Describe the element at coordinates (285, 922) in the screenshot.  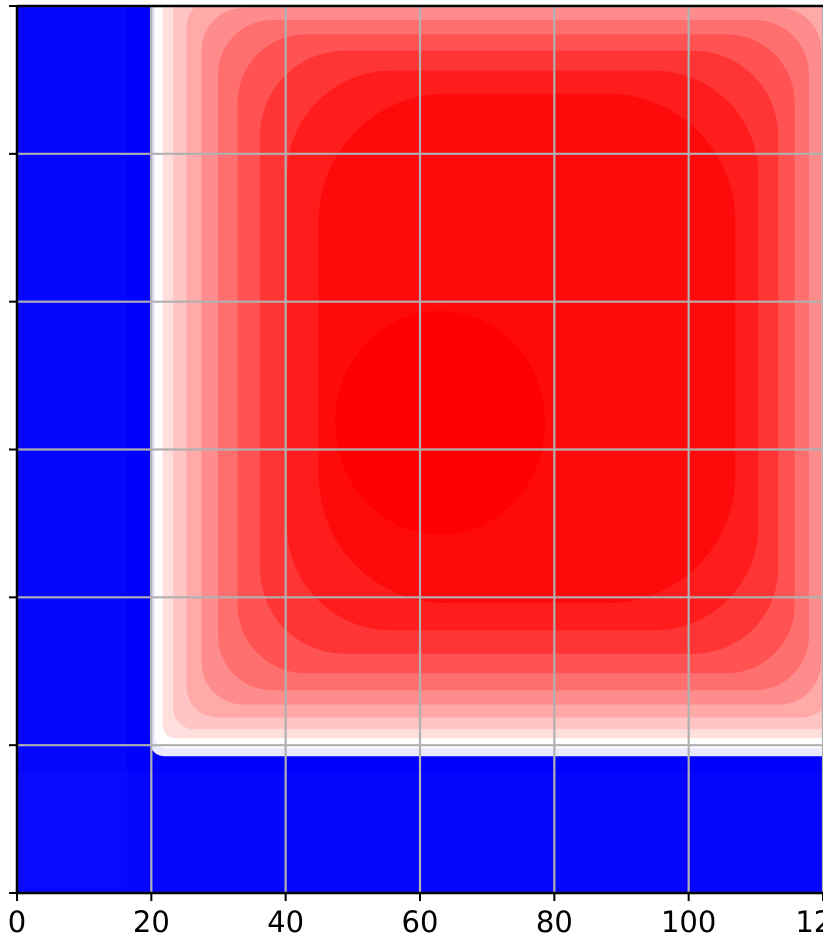
I see `x-tick-label-2: 40` at that location.